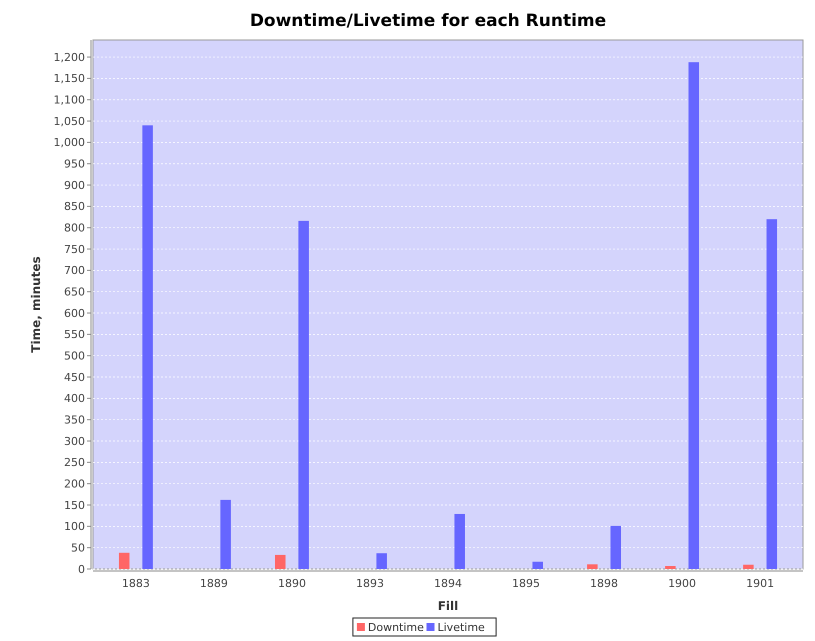  Describe the element at coordinates (74, 271) in the screenshot. I see `y-tick-label: 700` at that location.